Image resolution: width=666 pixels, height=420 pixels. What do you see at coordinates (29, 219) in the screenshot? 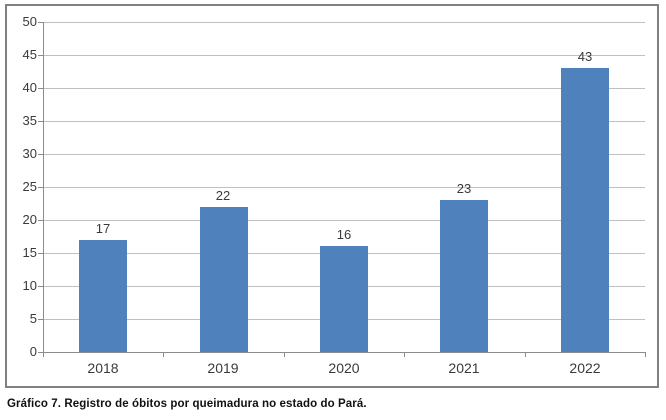
I see `y-tick-label: 20` at bounding box center [29, 219].